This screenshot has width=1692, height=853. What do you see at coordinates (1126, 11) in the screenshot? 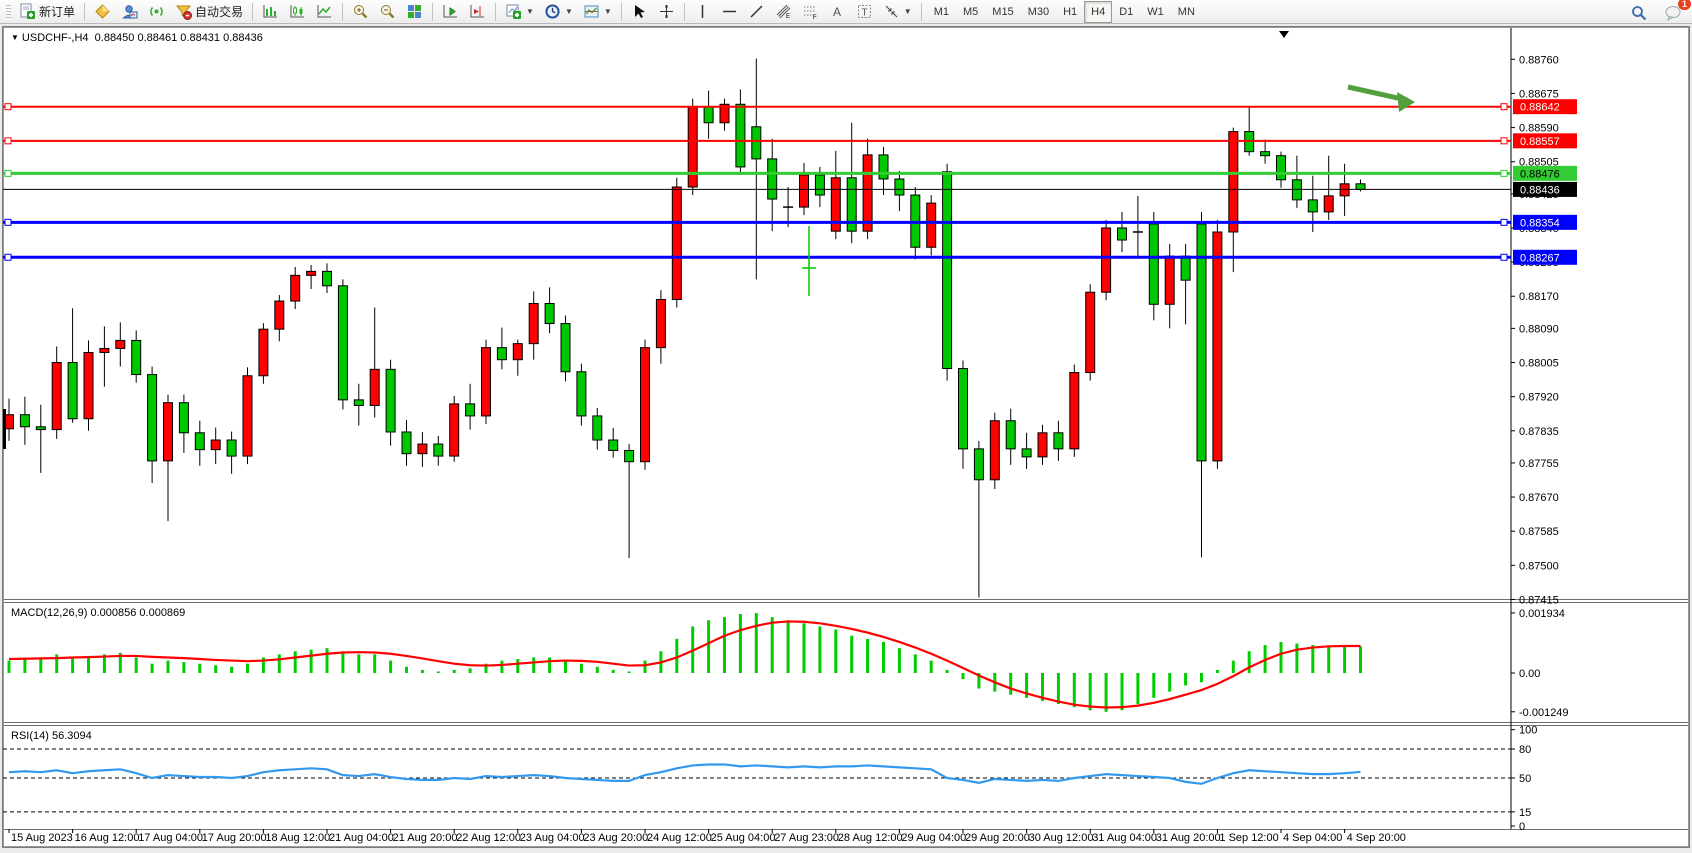
I see `timeframe-d1: D1` at bounding box center [1126, 11].